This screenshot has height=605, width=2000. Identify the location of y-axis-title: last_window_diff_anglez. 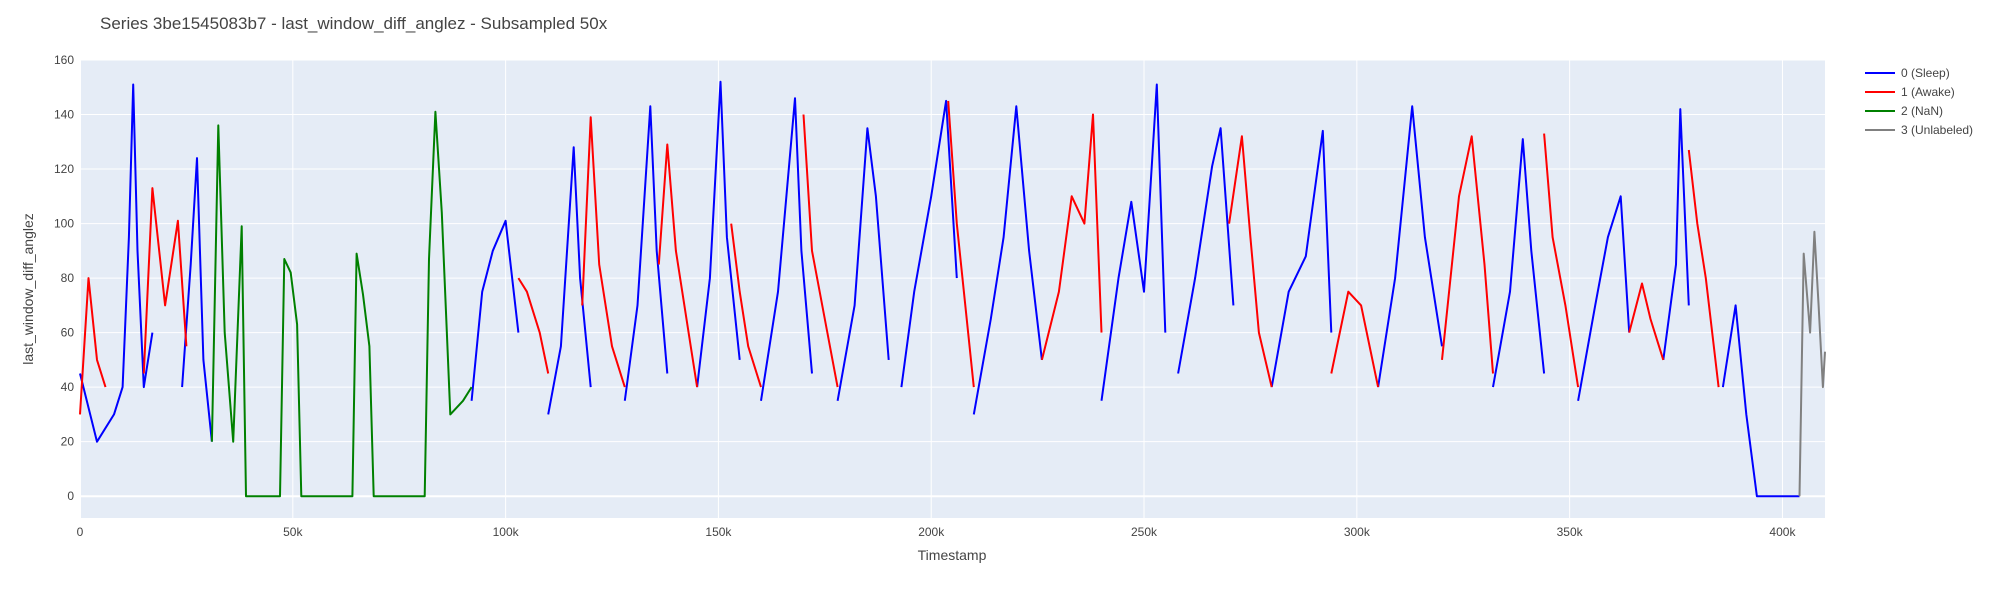
(28, 289).